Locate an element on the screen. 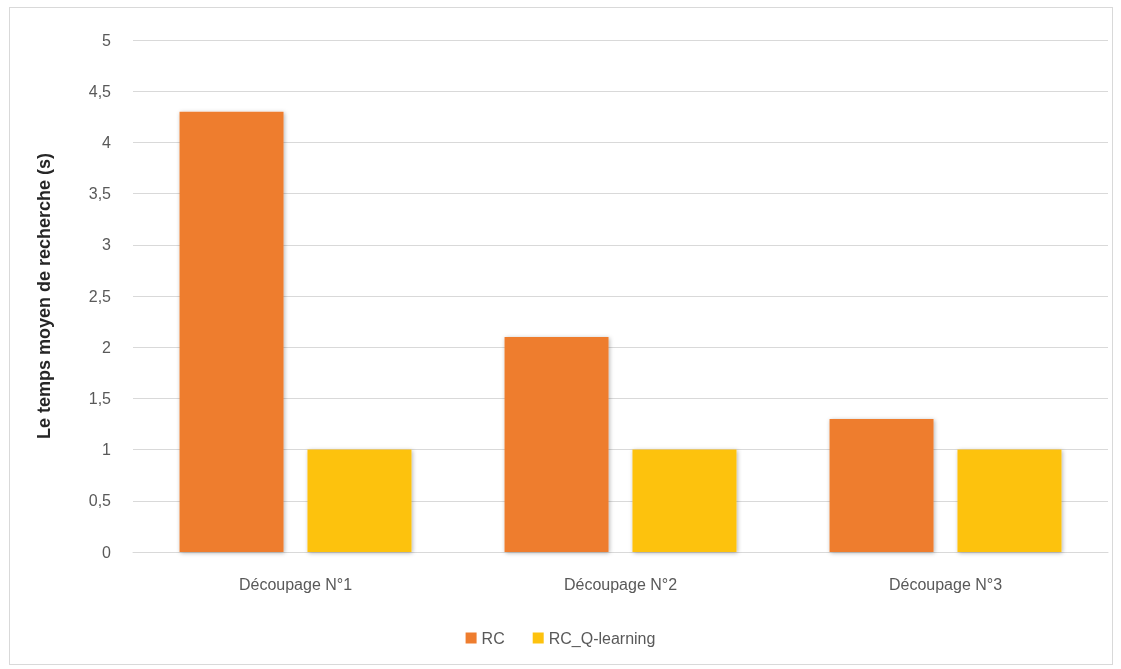  y-axis-title: Le temps moyen de recherche (s) is located at coordinates (44, 296).